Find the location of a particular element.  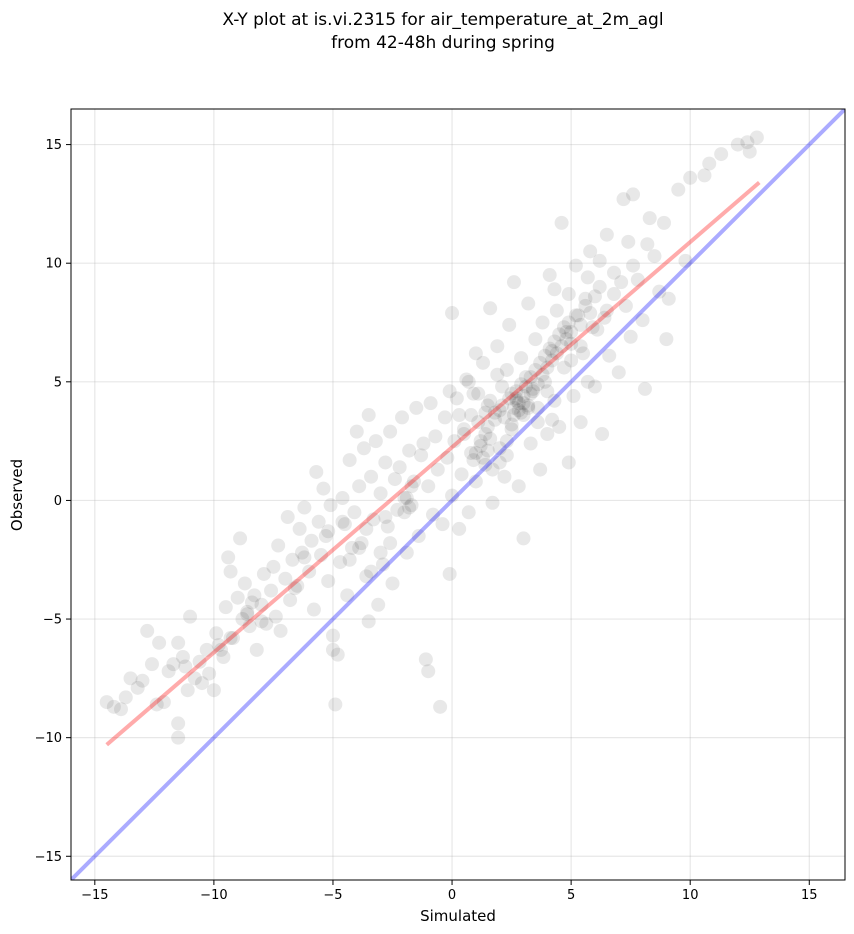

y-axis-label: Observed is located at coordinates (17, 495).